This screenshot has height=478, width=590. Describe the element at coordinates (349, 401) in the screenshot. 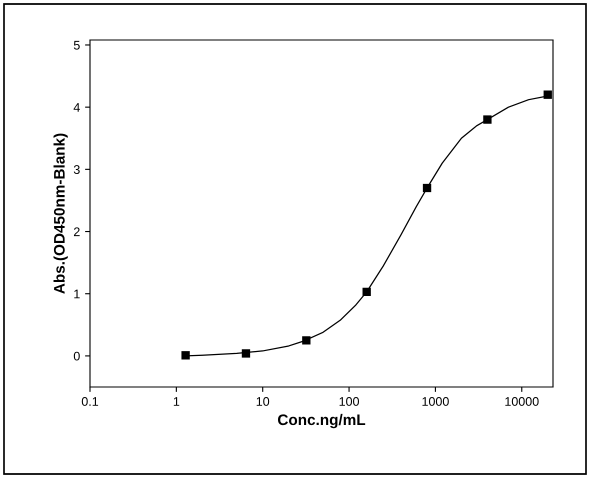

I see `x-tick-label: 100` at that location.